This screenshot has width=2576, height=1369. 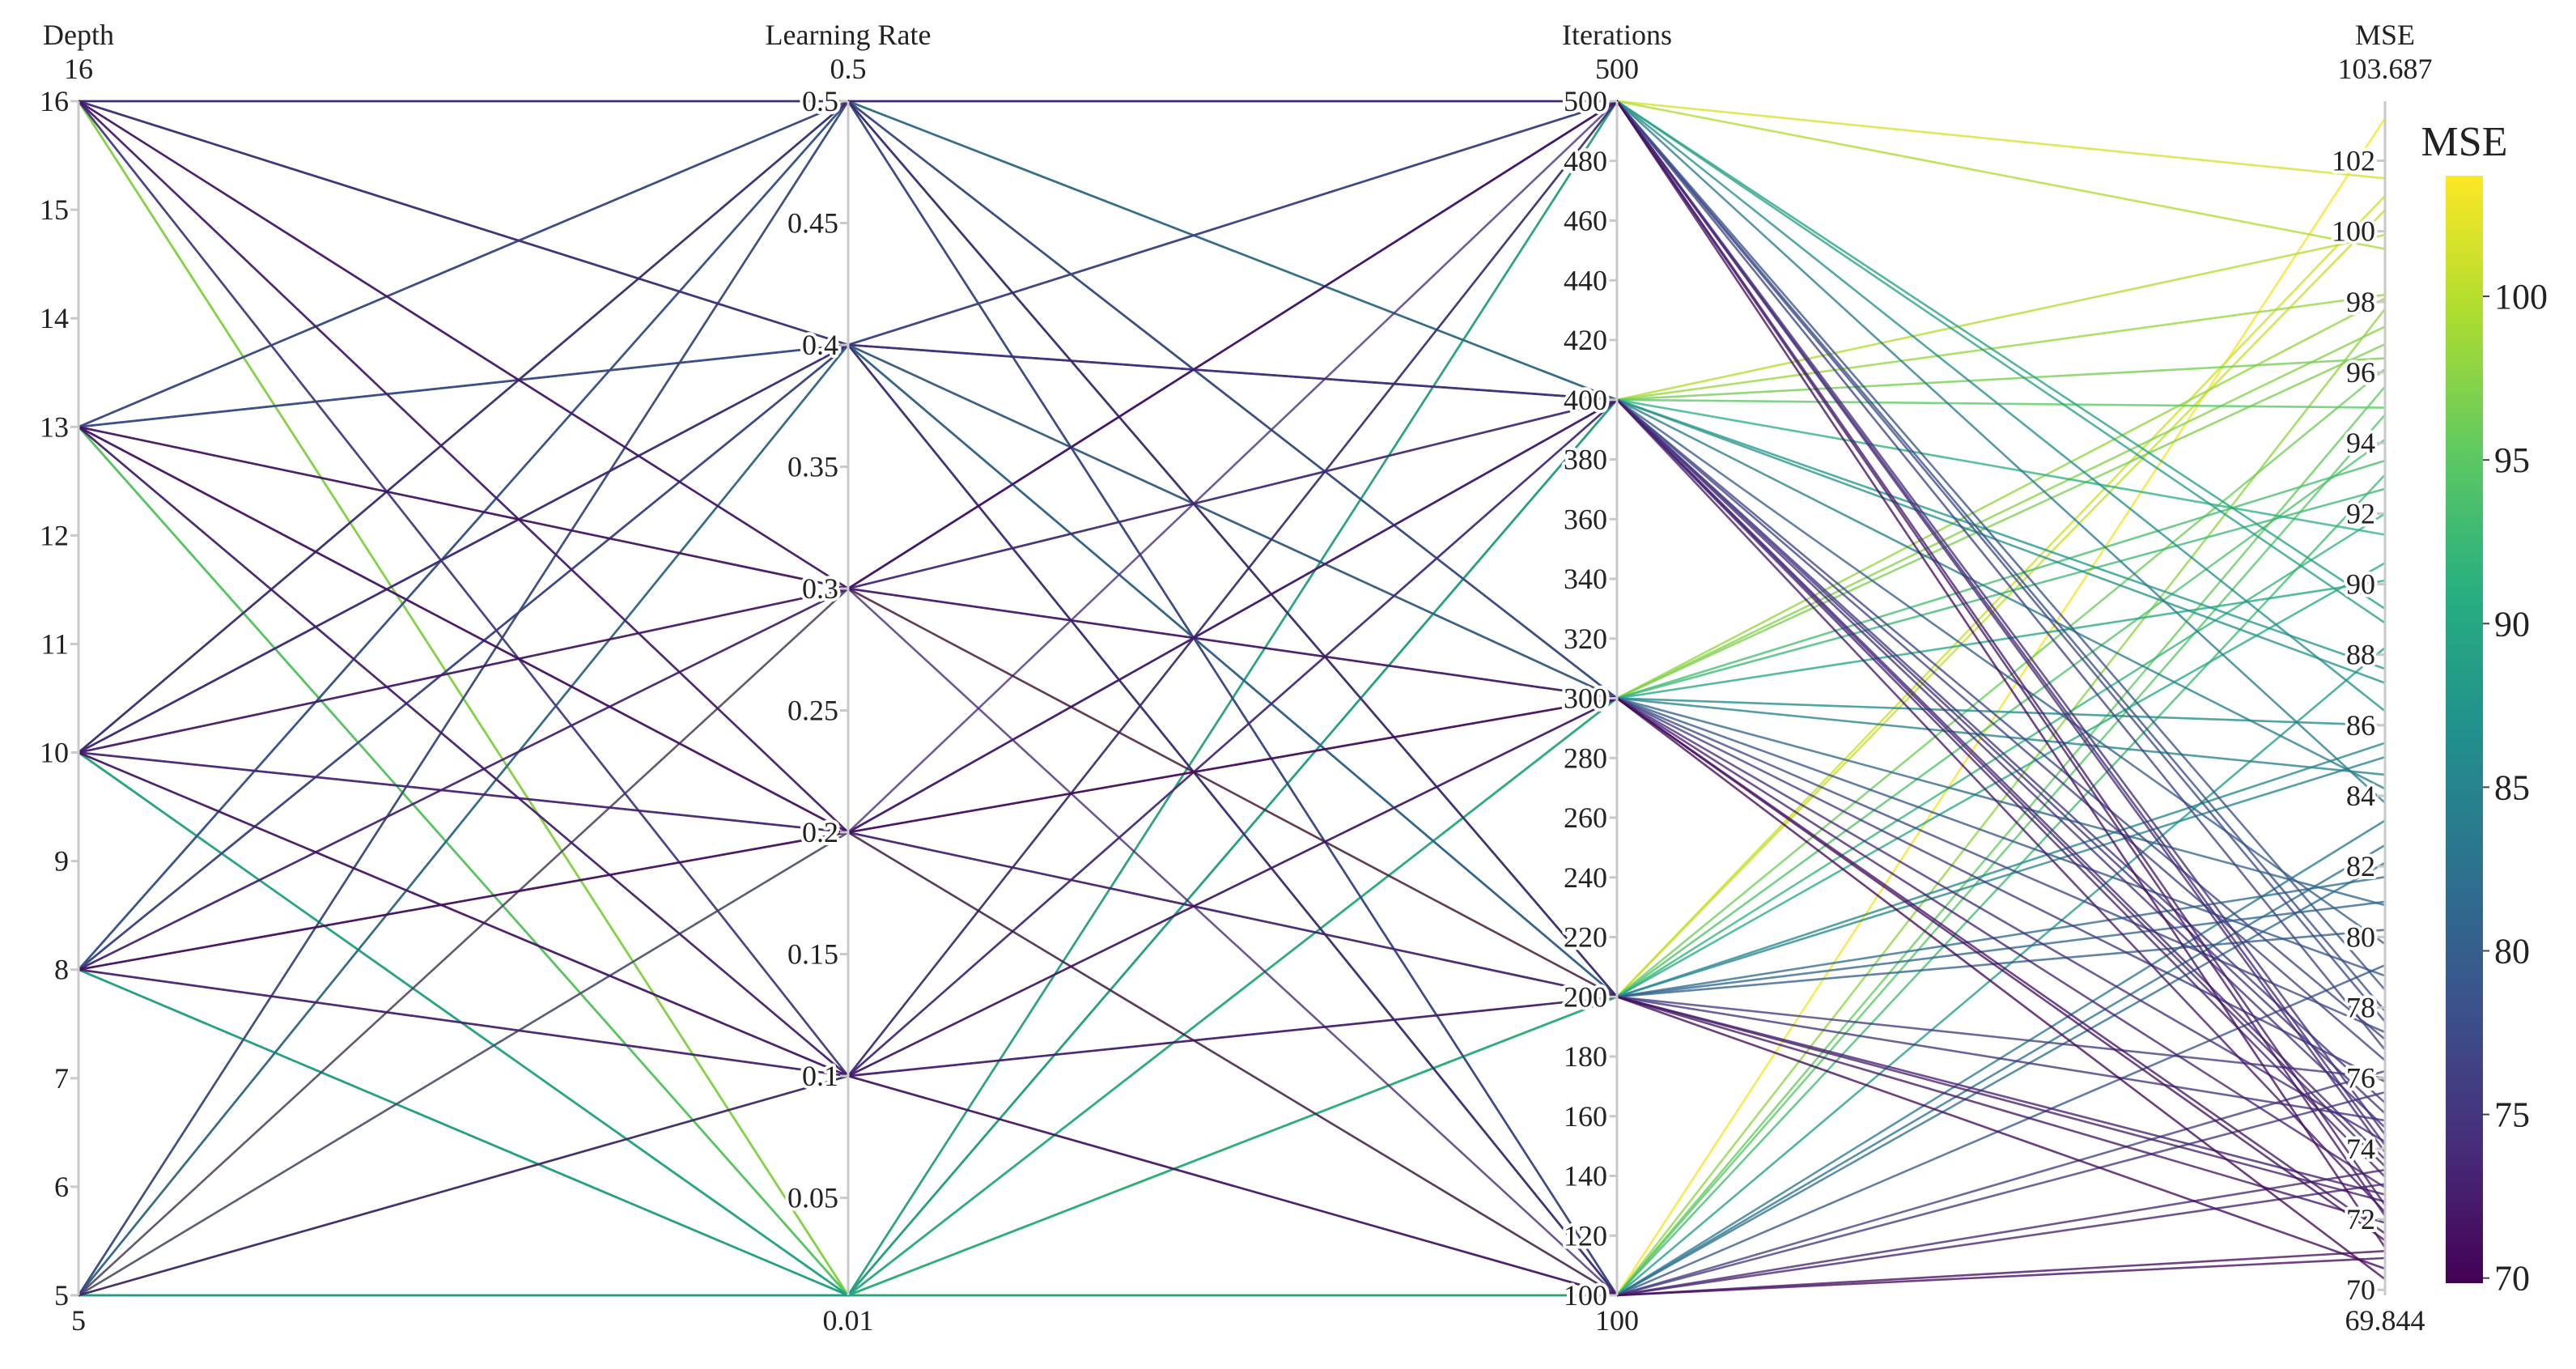 I want to click on tick-label: 0.05, so click(x=812, y=1198).